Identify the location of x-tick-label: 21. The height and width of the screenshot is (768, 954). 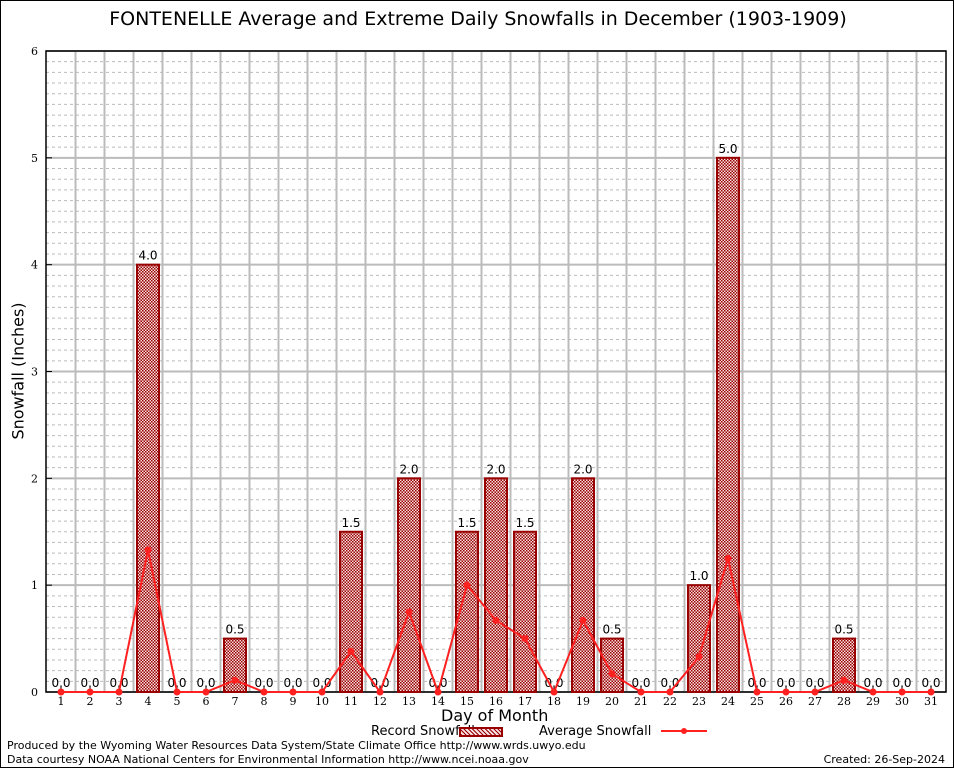
(641, 701).